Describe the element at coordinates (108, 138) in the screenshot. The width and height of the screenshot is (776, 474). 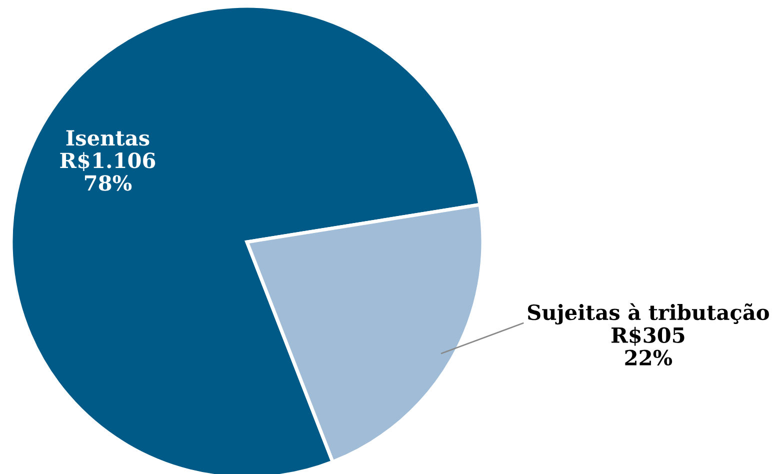
I see `slice-label: Isentas` at that location.